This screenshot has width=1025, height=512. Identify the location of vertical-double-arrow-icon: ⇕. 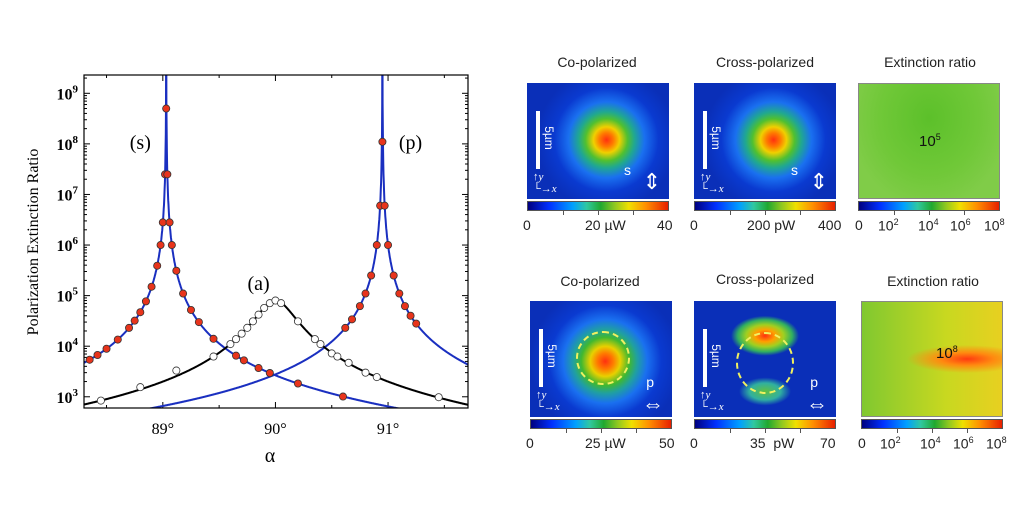
(651, 181).